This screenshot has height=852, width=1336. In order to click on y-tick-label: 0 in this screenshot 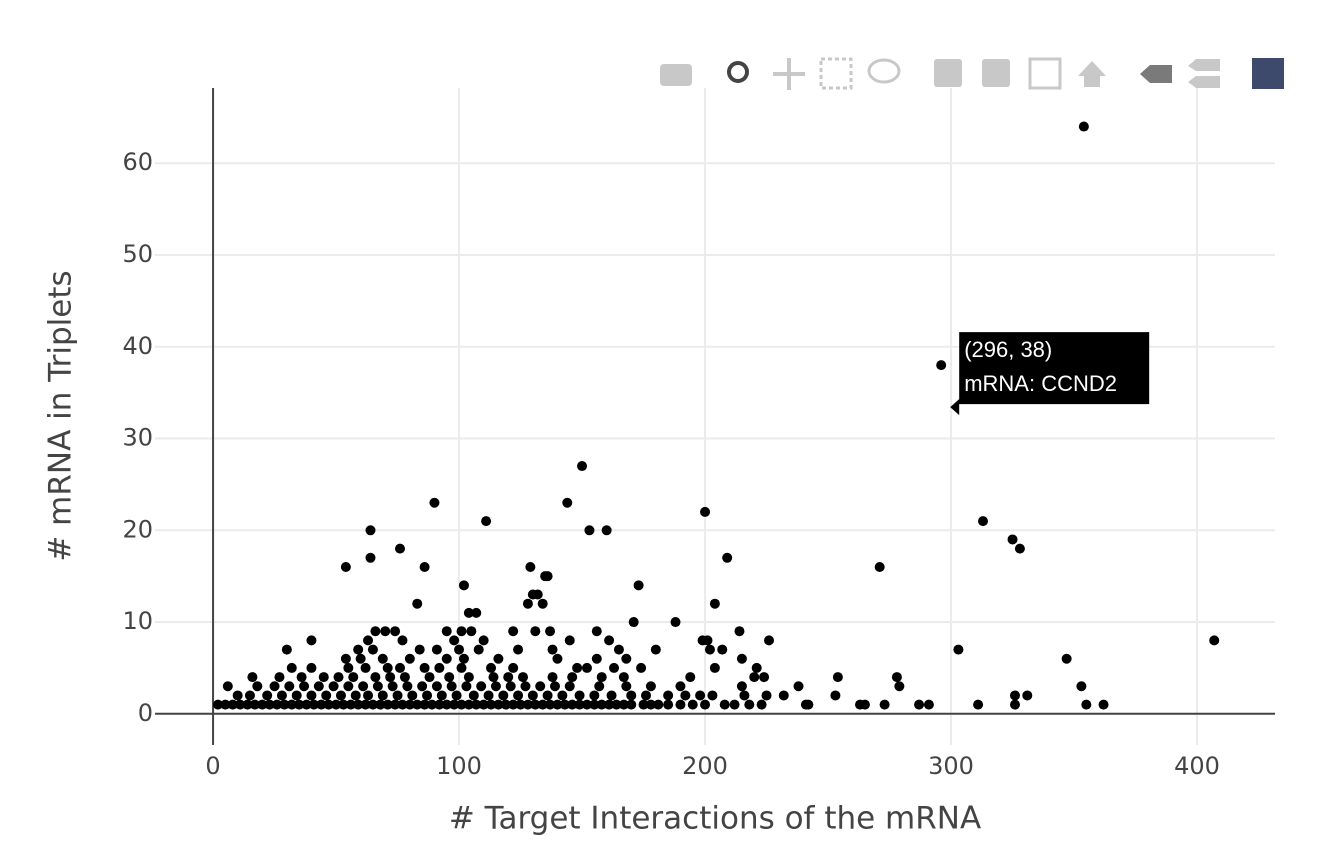, I will do `click(145, 713)`.